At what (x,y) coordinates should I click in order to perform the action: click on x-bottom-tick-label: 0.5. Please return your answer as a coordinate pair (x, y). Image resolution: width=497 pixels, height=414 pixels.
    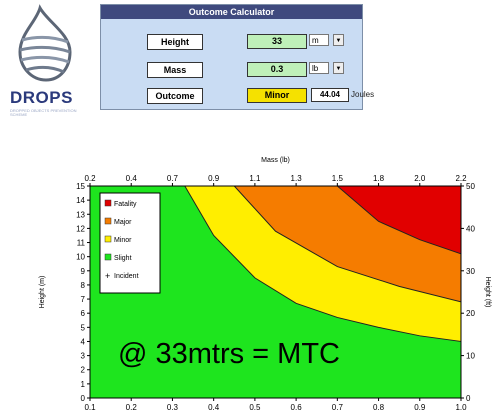
    Looking at the image, I should click on (255, 407).